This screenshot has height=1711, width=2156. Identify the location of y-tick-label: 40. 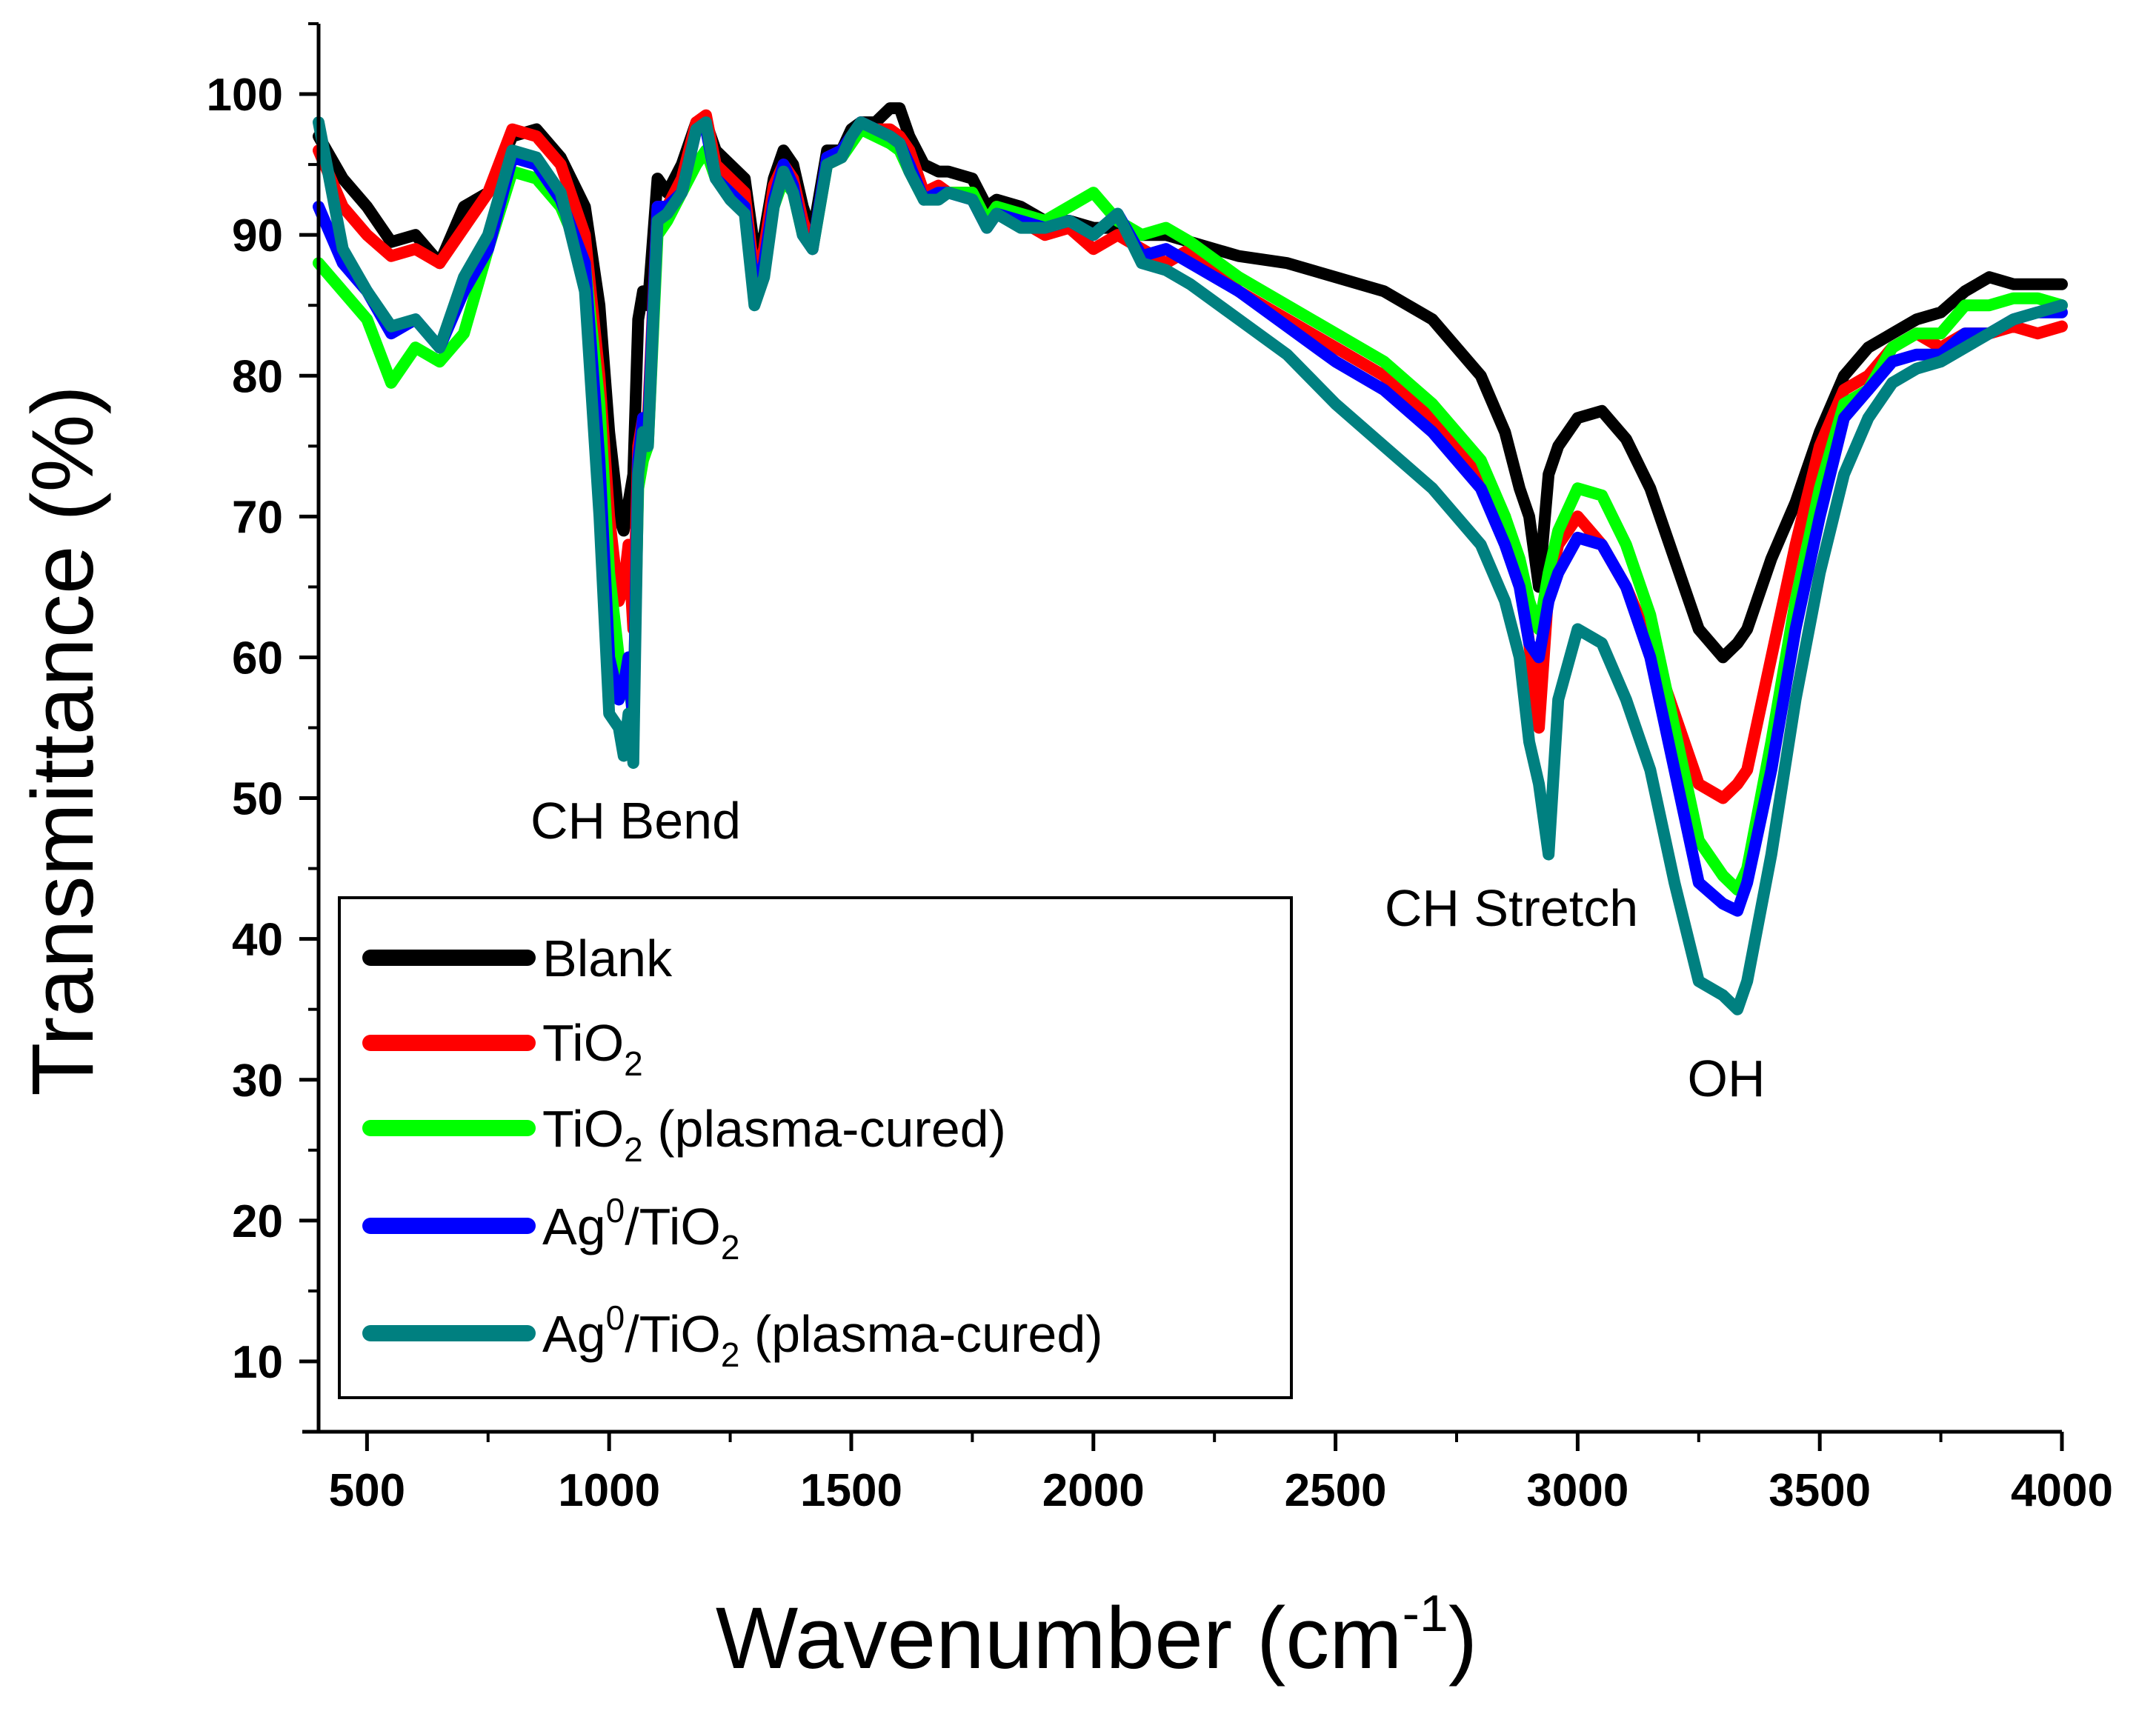
(257, 941).